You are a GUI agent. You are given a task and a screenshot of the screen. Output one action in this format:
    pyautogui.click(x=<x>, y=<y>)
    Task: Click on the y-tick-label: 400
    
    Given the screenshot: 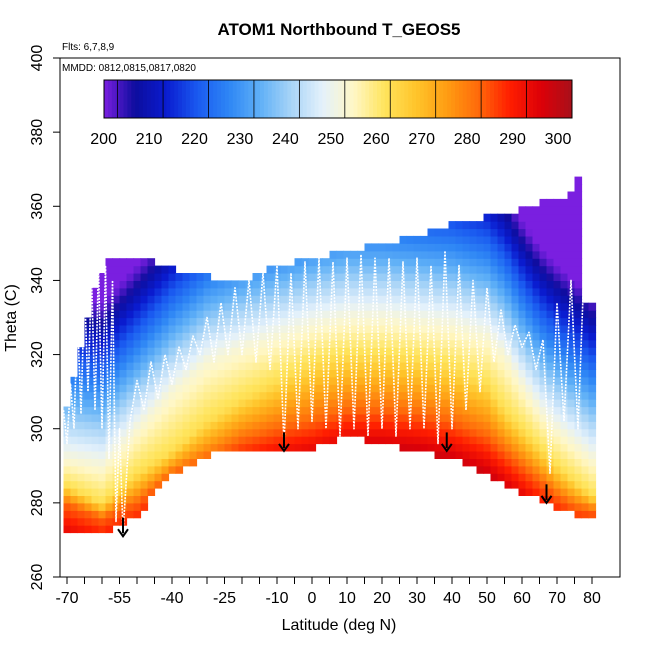 What is the action you would take?
    pyautogui.click(x=37, y=58)
    